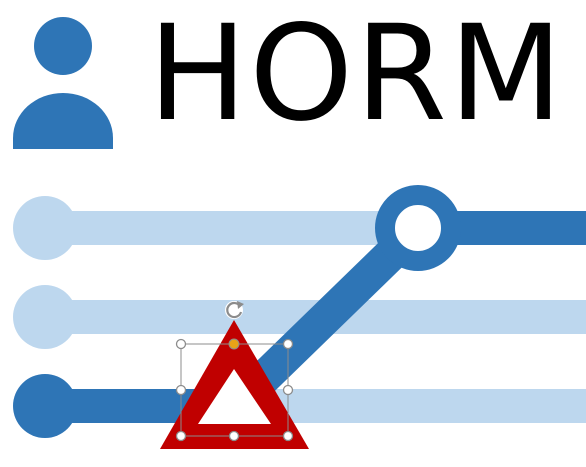 This screenshot has width=586, height=467. What do you see at coordinates (181, 390) in the screenshot?
I see `resize-handle-middle-left` at bounding box center [181, 390].